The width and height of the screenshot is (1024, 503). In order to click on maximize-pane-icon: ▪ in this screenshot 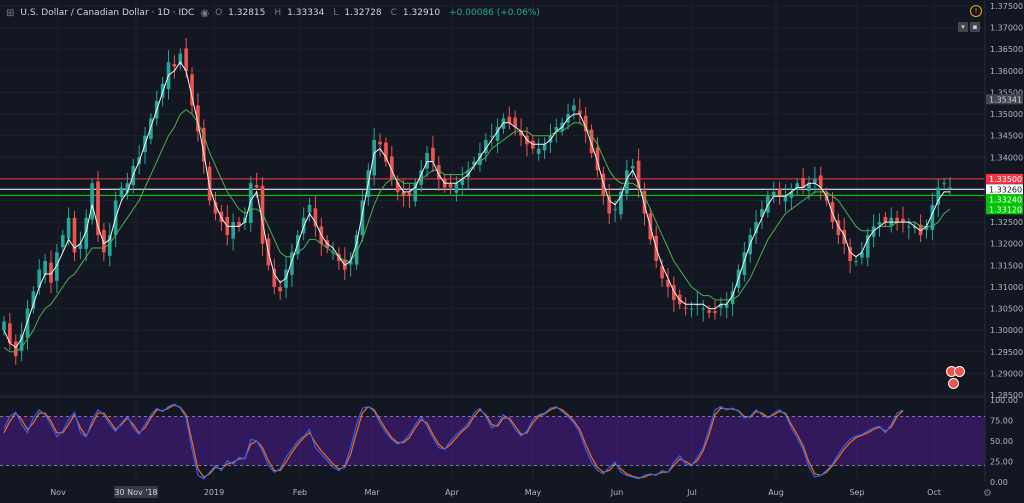, I will do `click(975, 27)`.